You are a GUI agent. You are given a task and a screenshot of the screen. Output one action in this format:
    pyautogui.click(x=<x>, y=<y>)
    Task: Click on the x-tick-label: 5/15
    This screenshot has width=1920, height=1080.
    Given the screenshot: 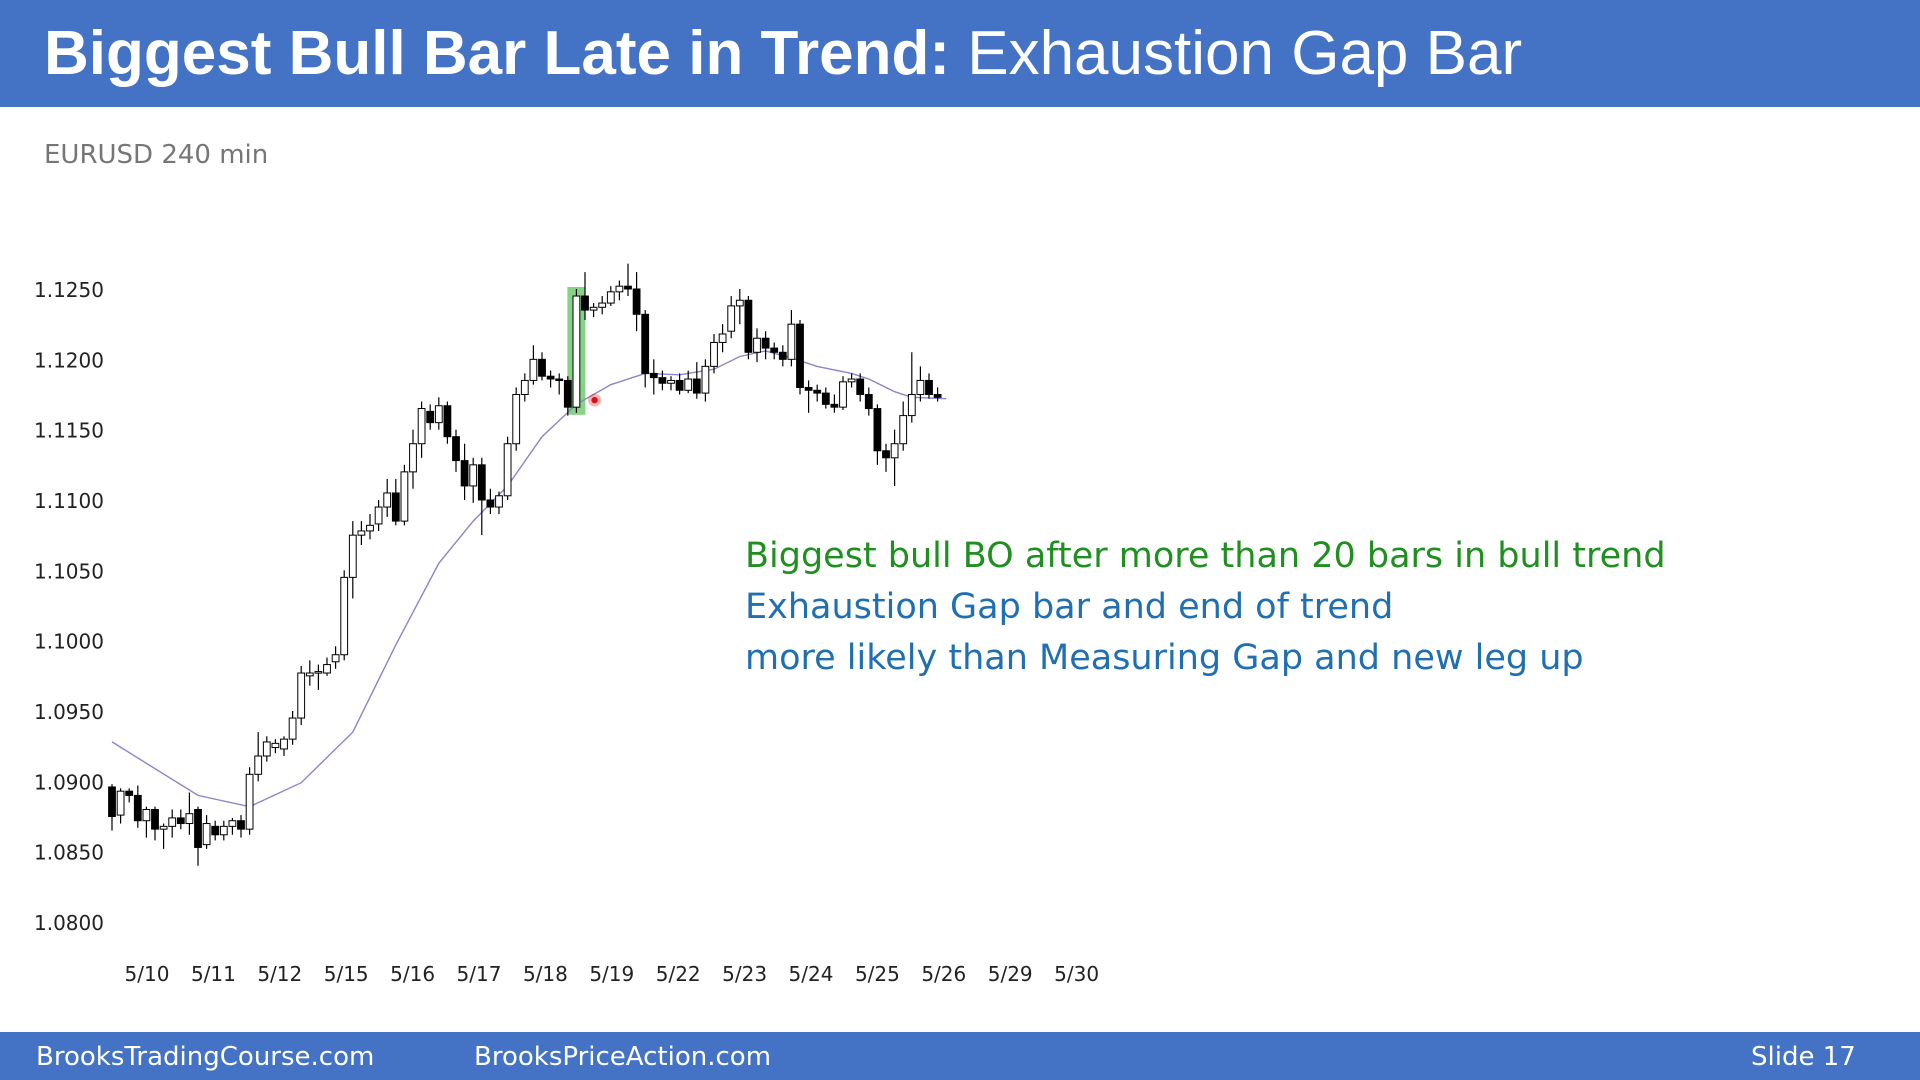 What is the action you would take?
    pyautogui.click(x=346, y=974)
    